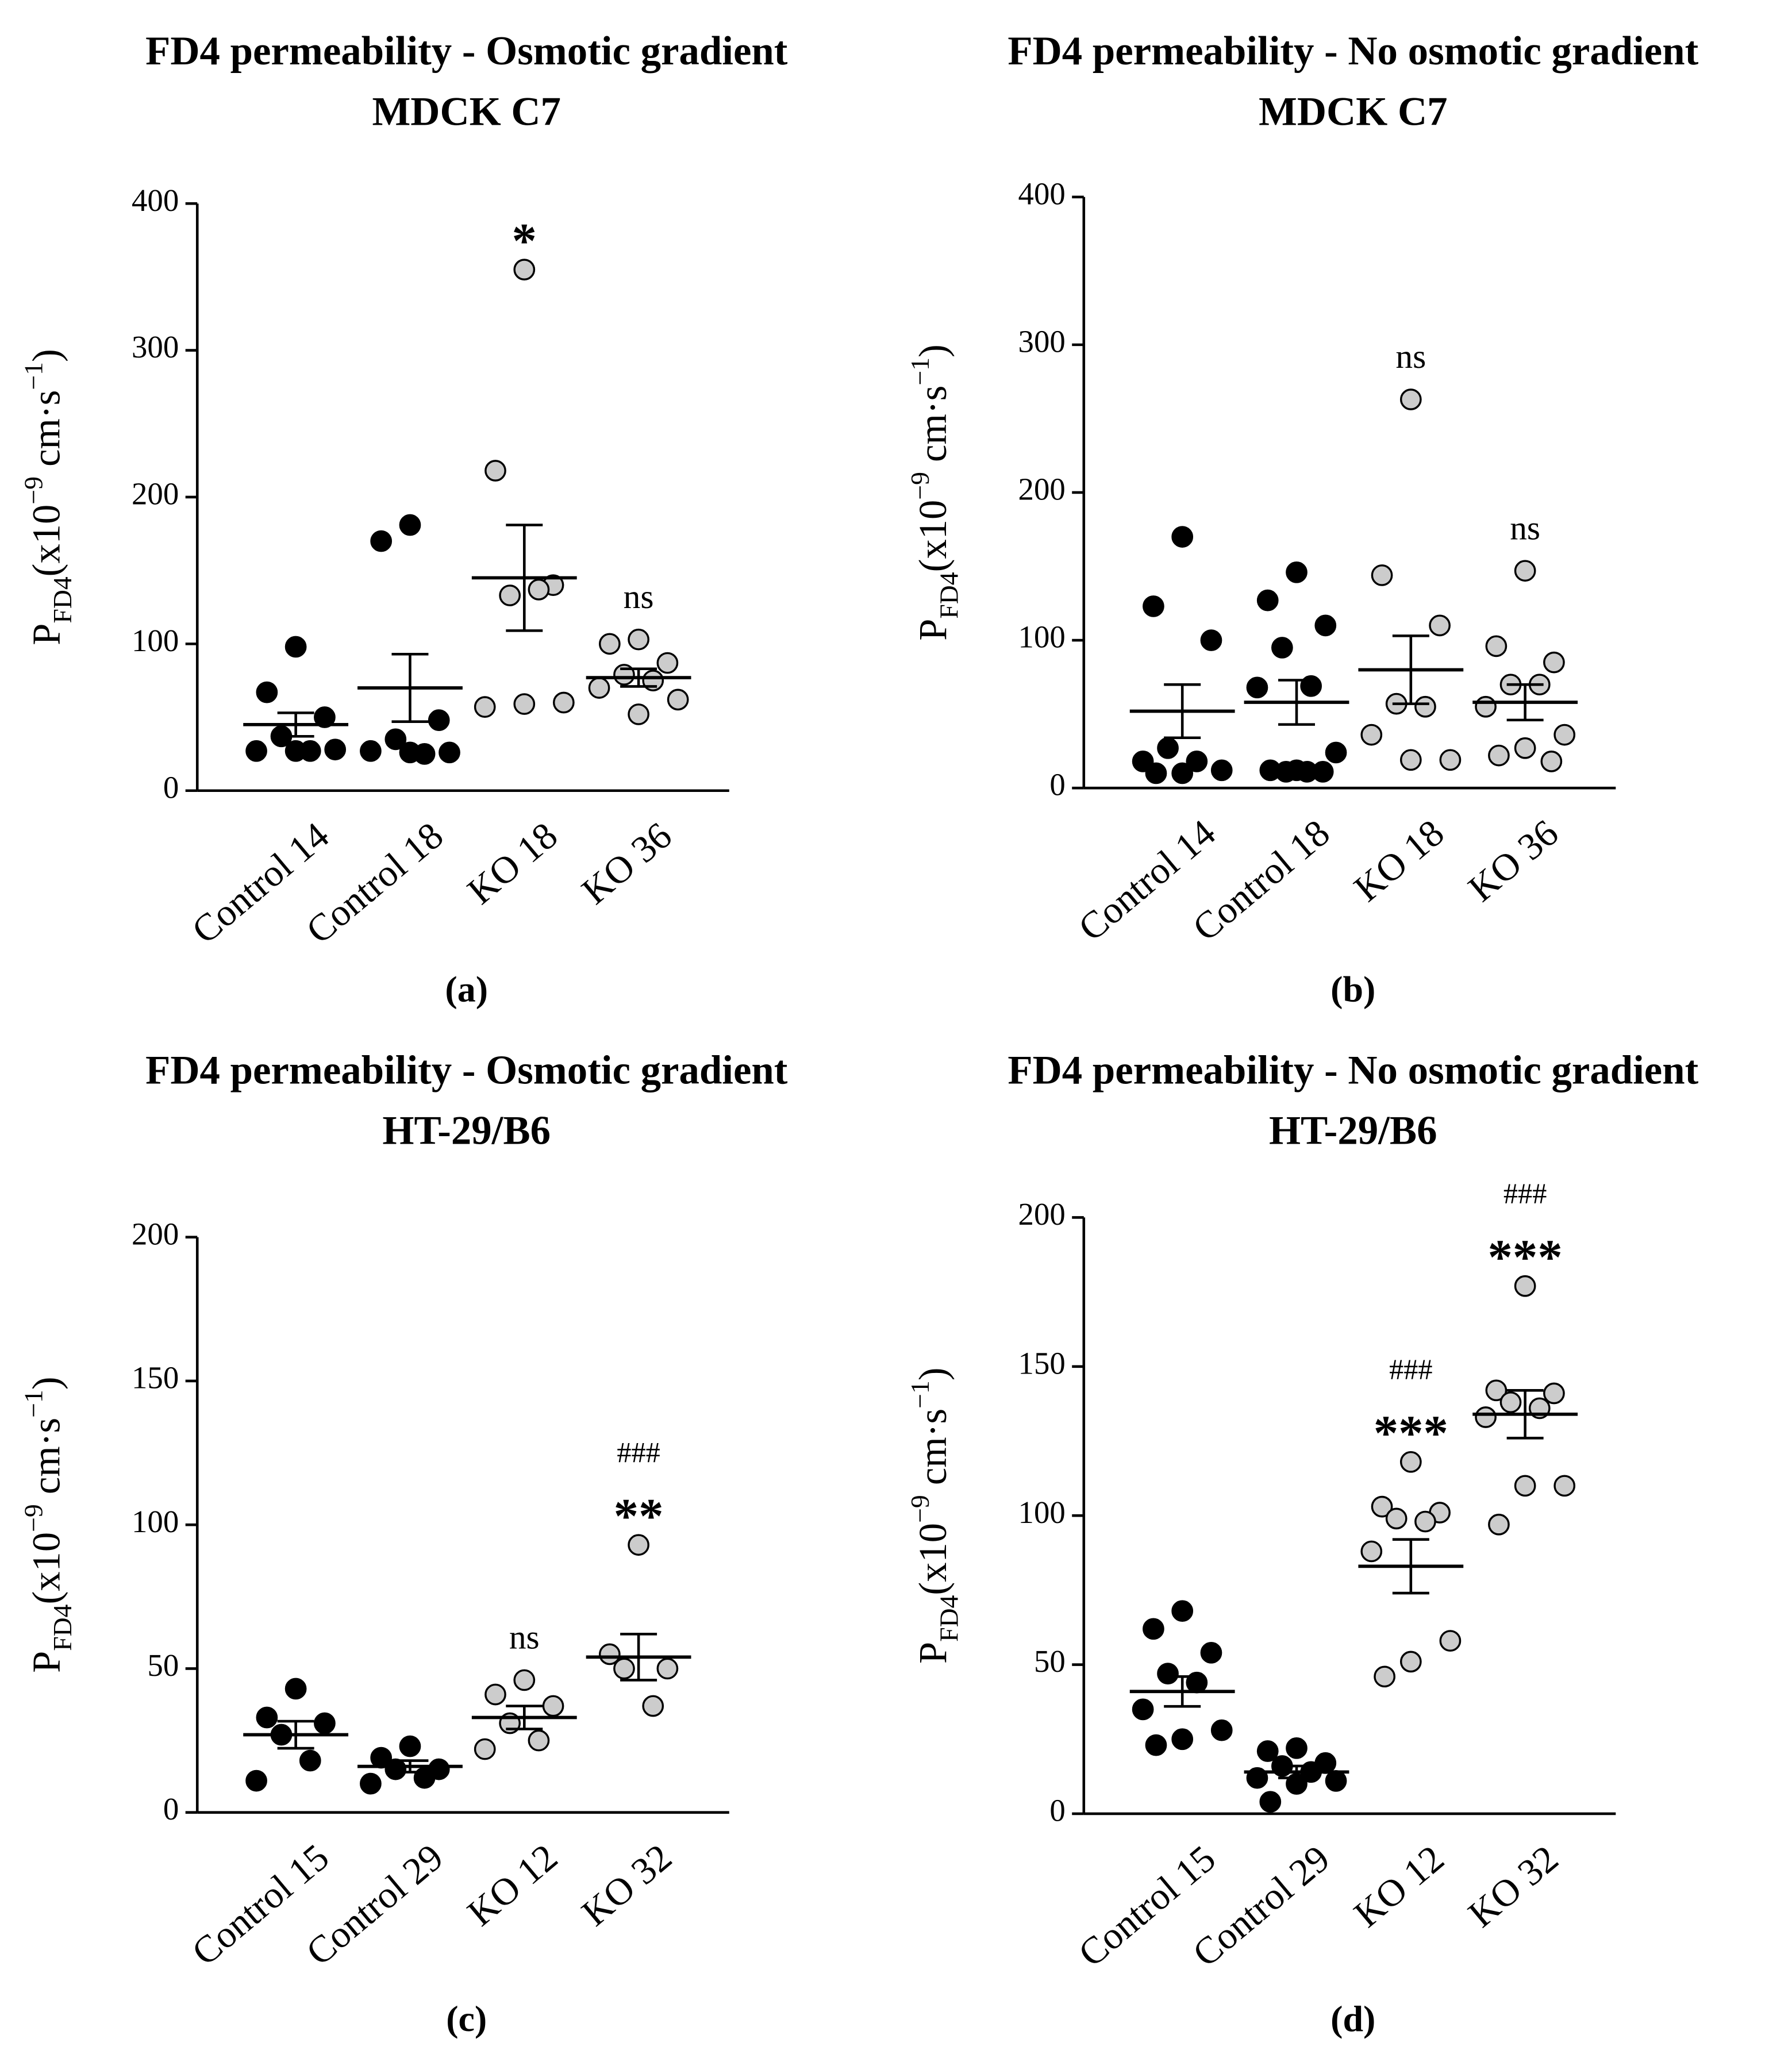  I want to click on annotation: **, so click(639, 1516).